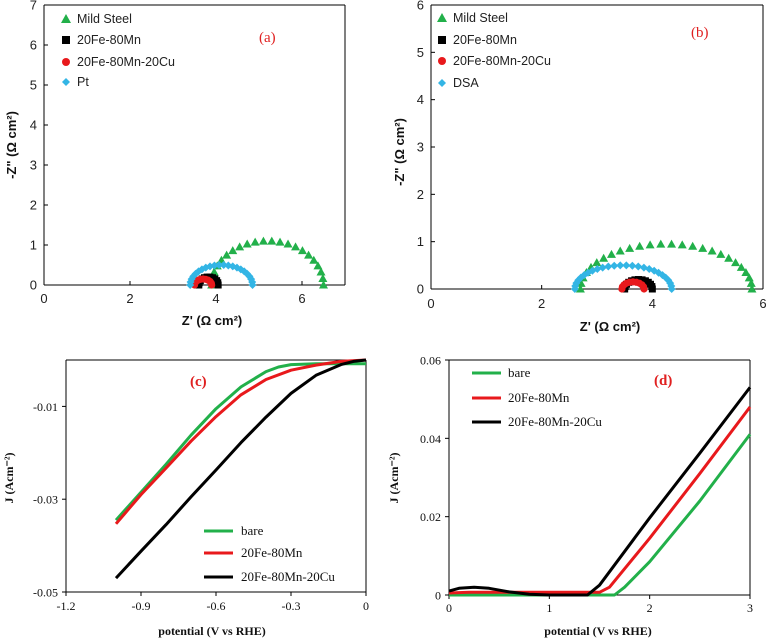 Image resolution: width=768 pixels, height=642 pixels. What do you see at coordinates (600, 500) in the screenshot?
I see `chart-d-line-20fe-80mn` at bounding box center [600, 500].